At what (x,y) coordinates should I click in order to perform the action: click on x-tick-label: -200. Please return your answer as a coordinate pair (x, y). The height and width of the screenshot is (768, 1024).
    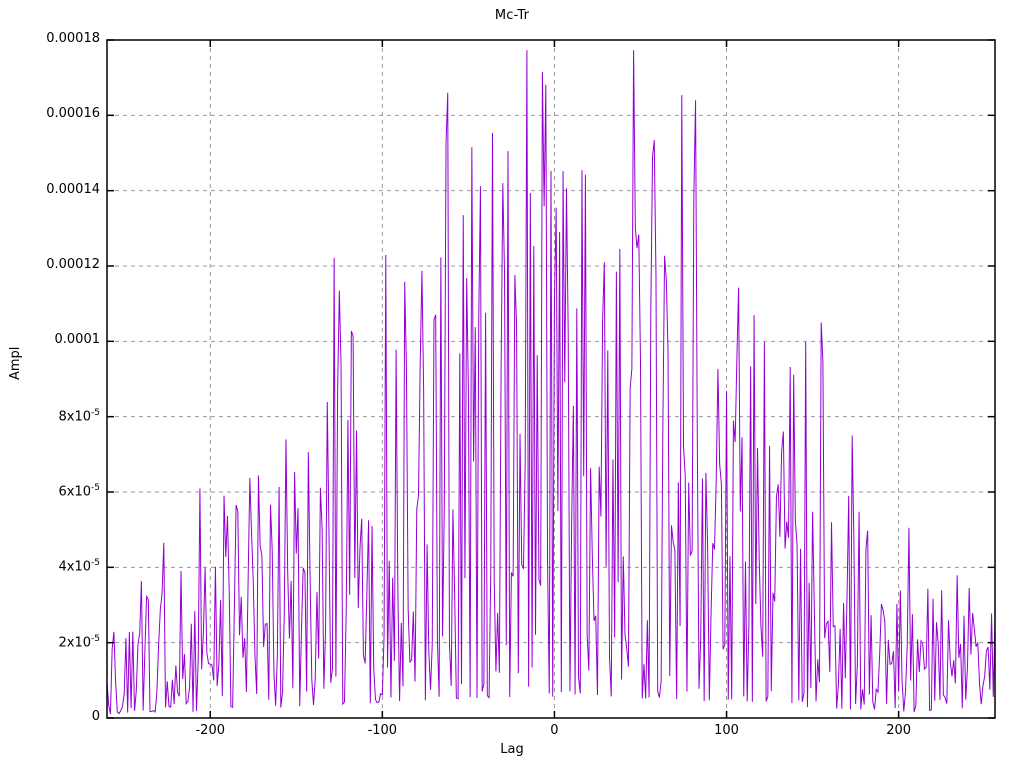
    Looking at the image, I should click on (210, 730).